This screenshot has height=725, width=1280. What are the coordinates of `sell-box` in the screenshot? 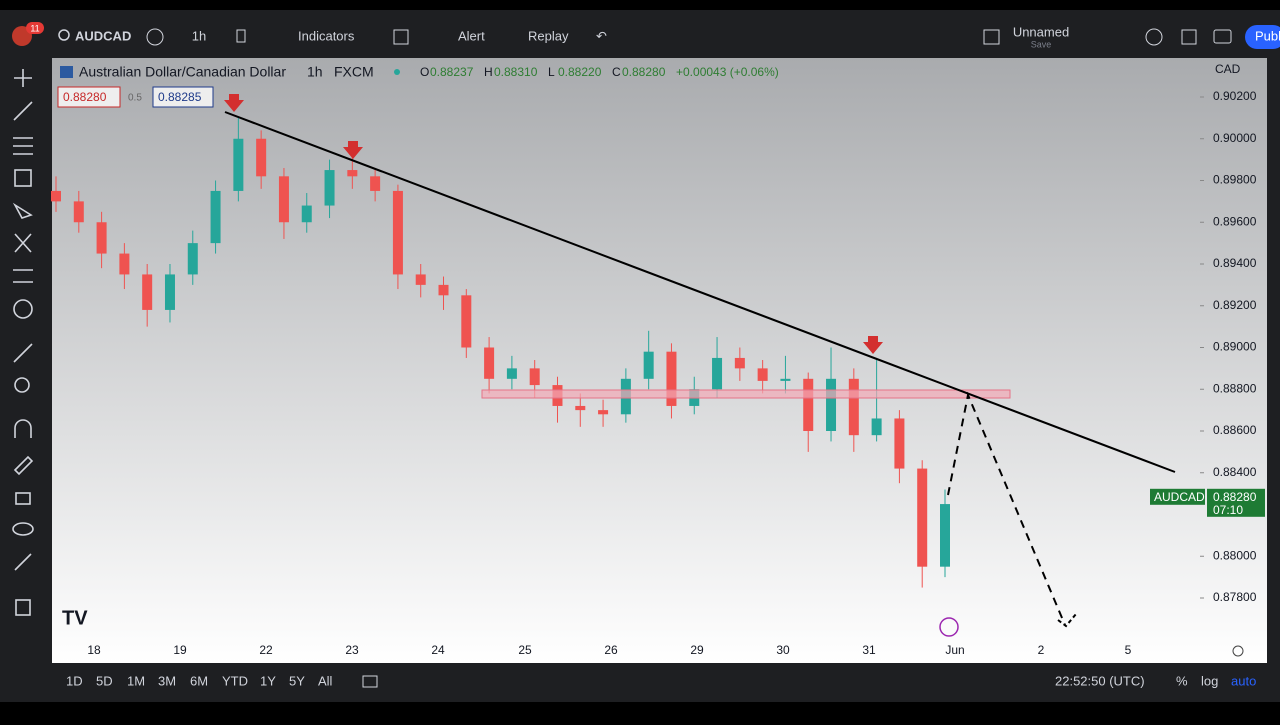 It's located at (89, 97).